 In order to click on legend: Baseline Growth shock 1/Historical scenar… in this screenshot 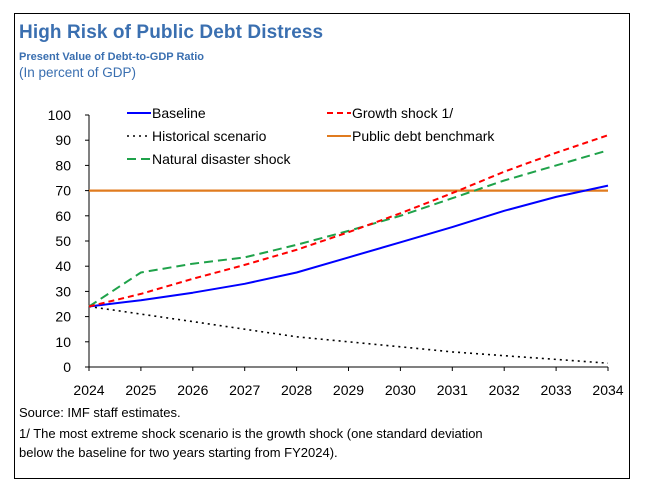, I will do `click(311, 136)`.